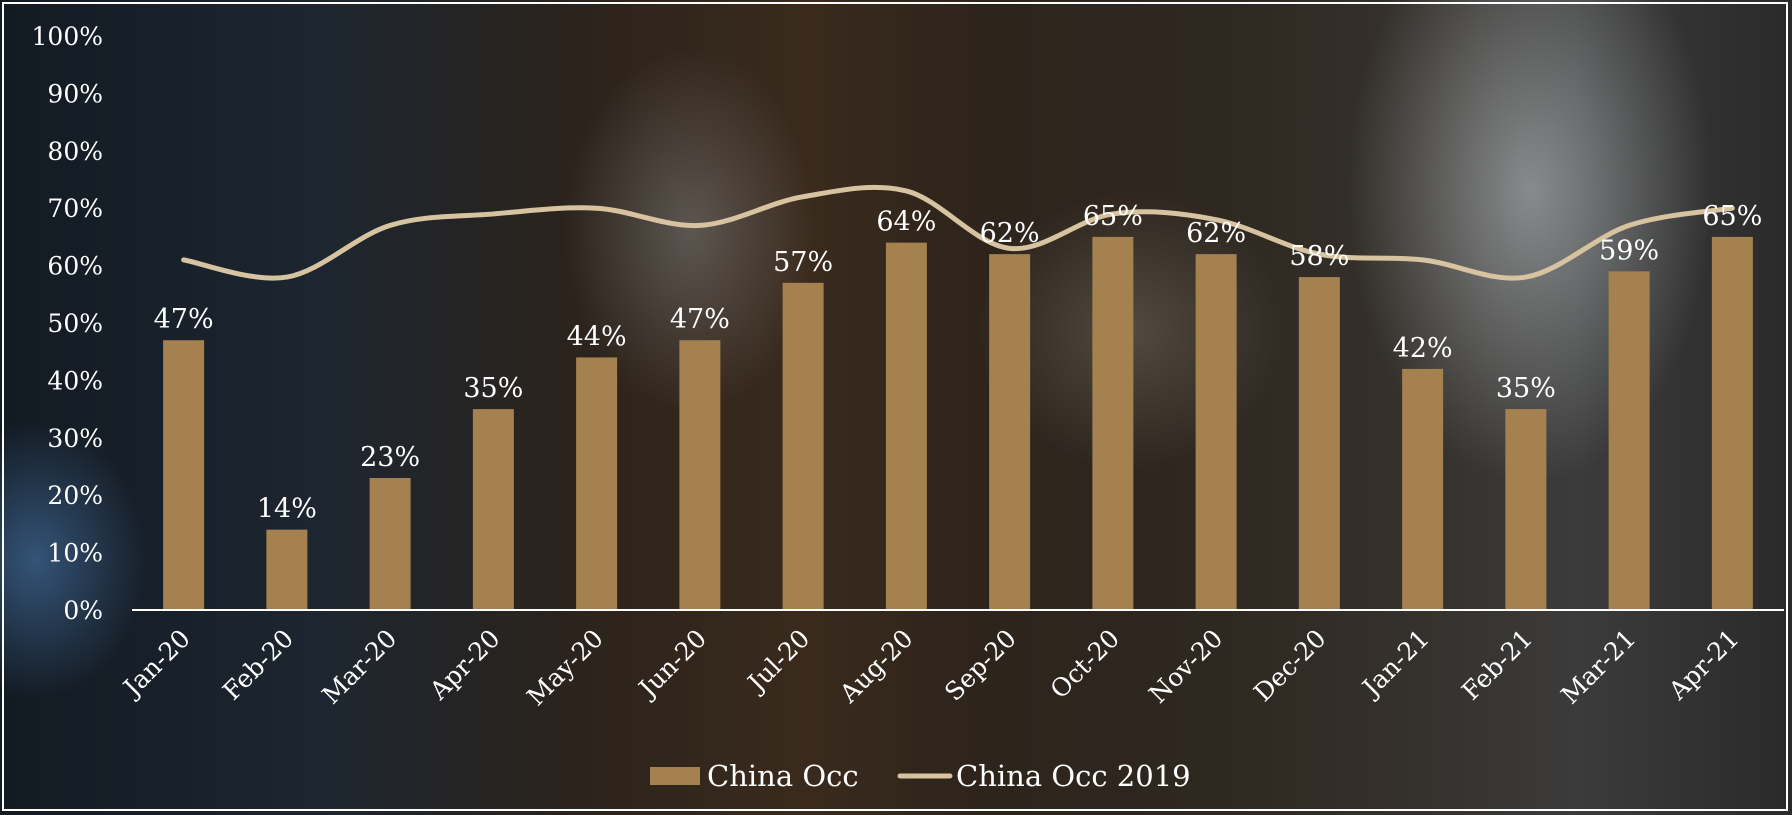  What do you see at coordinates (803, 262) in the screenshot?
I see `data-label: 57%` at bounding box center [803, 262].